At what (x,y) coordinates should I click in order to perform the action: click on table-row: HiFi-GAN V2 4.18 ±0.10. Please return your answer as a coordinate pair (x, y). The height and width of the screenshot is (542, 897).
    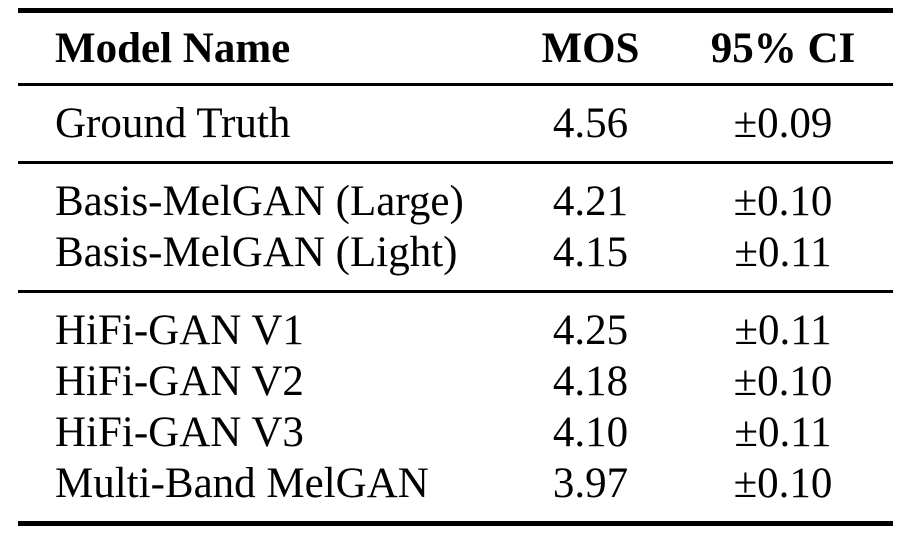
    Looking at the image, I should click on (455, 381).